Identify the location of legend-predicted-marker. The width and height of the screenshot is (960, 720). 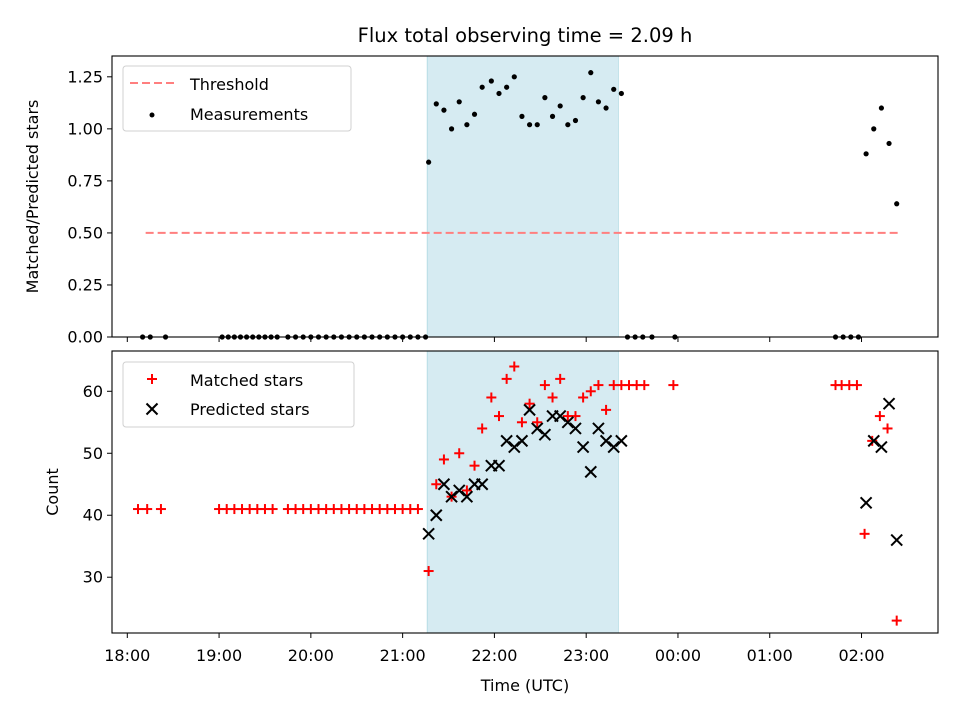
(152, 409).